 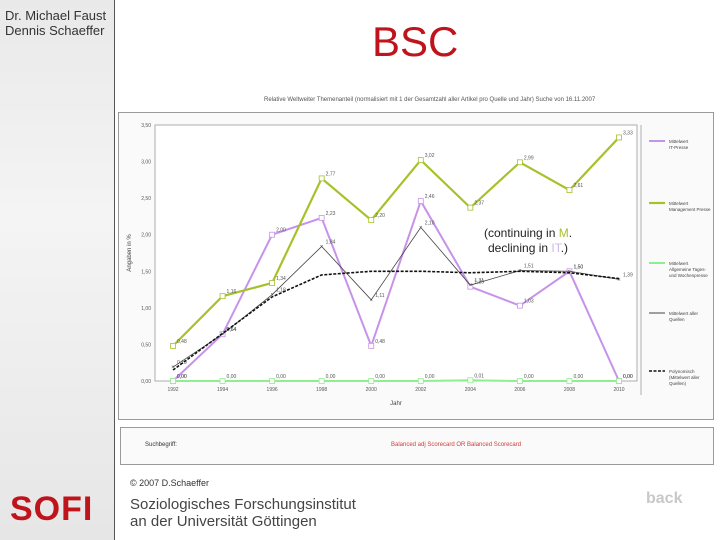 I want to click on legend-label: Quellen, so click(x=677, y=319).